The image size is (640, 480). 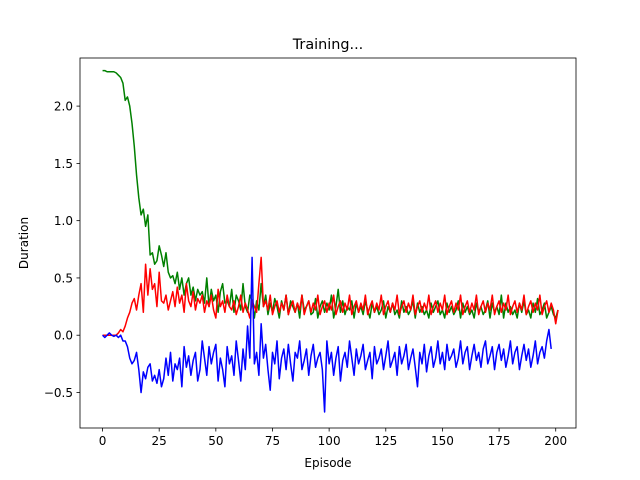 I want to click on x-tick-label: 50, so click(x=215, y=441).